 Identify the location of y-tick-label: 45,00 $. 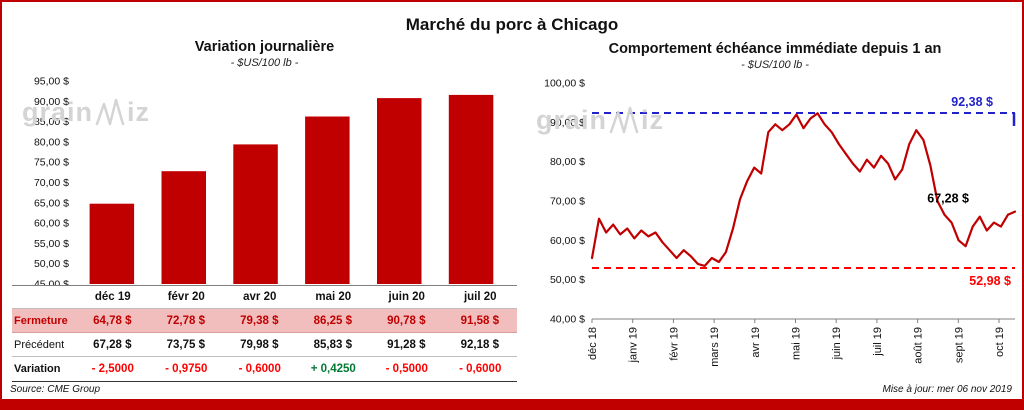
(51, 282).